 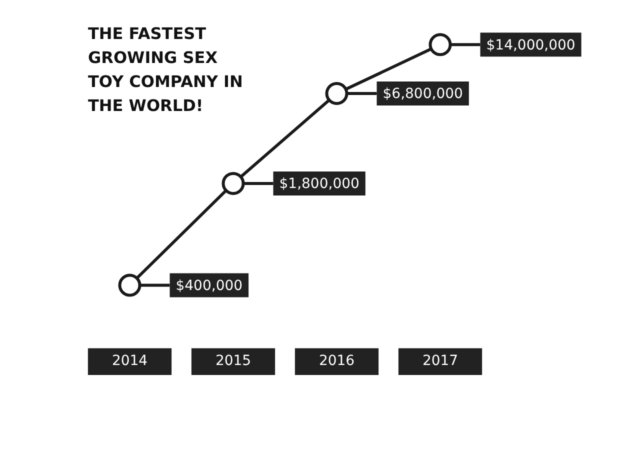 I want to click on data-label: $6,800,000, so click(x=422, y=94).